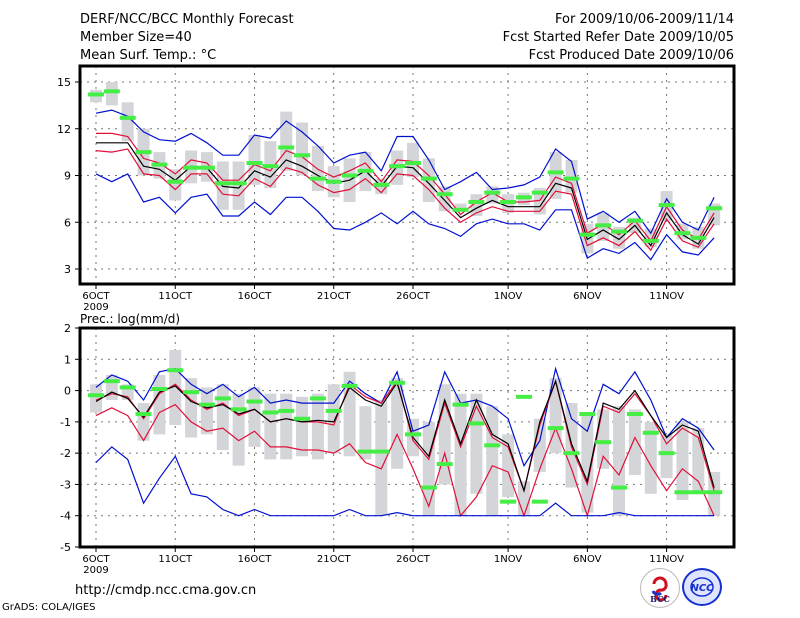 The image size is (800, 618). I want to click on prec-panel-title: Prec.: log(mm/d), so click(130, 319).